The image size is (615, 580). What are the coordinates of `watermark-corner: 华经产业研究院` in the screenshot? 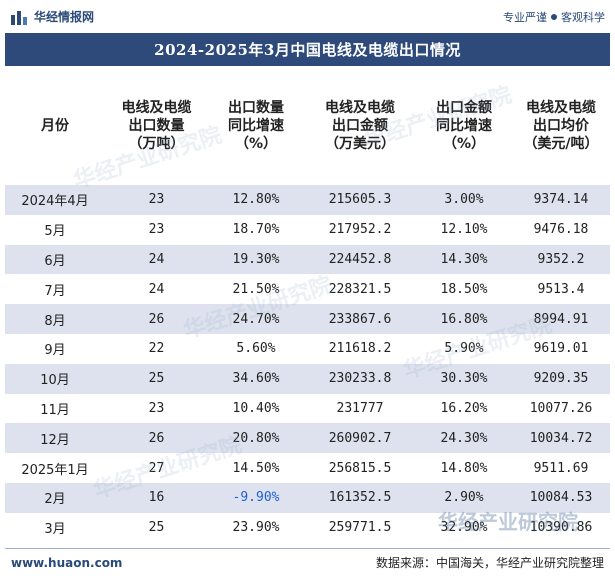 It's located at (508, 522).